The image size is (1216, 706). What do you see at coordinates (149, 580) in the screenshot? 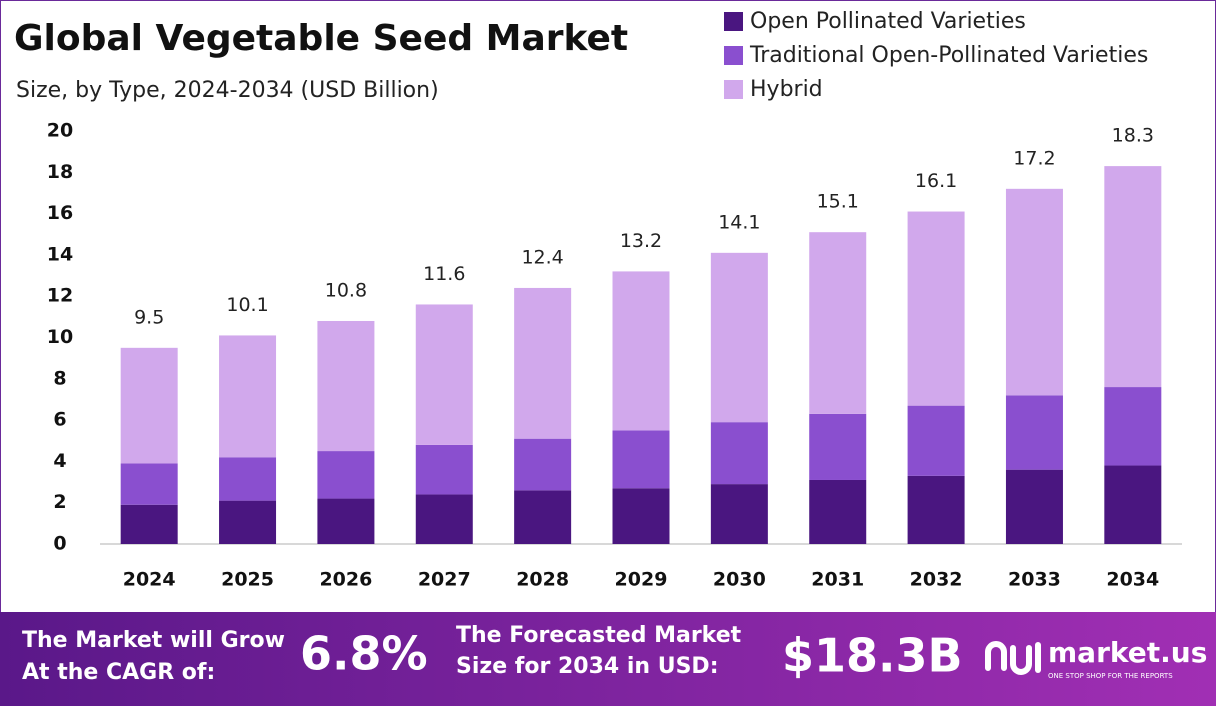
I see `x-tick-label: 2024` at bounding box center [149, 580].